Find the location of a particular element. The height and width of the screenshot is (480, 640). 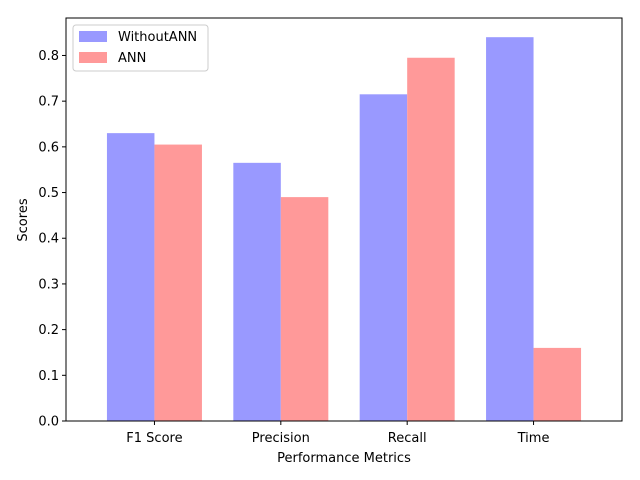

x-tick-label: F1 Score is located at coordinates (154, 438).